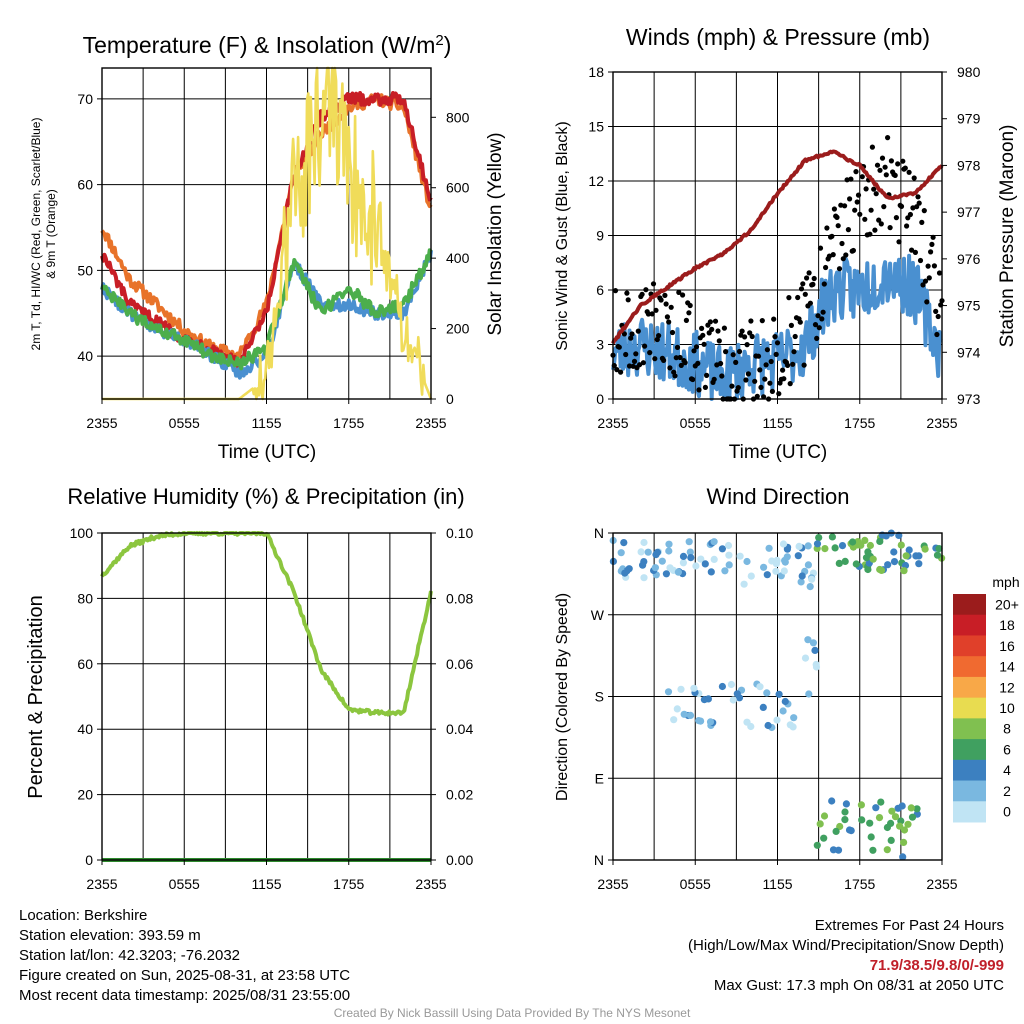 The height and width of the screenshot is (1024, 1024). What do you see at coordinates (86, 696) in the screenshot?
I see `humidity-left-ticks: 0 20 40 60 80 100` at bounding box center [86, 696].